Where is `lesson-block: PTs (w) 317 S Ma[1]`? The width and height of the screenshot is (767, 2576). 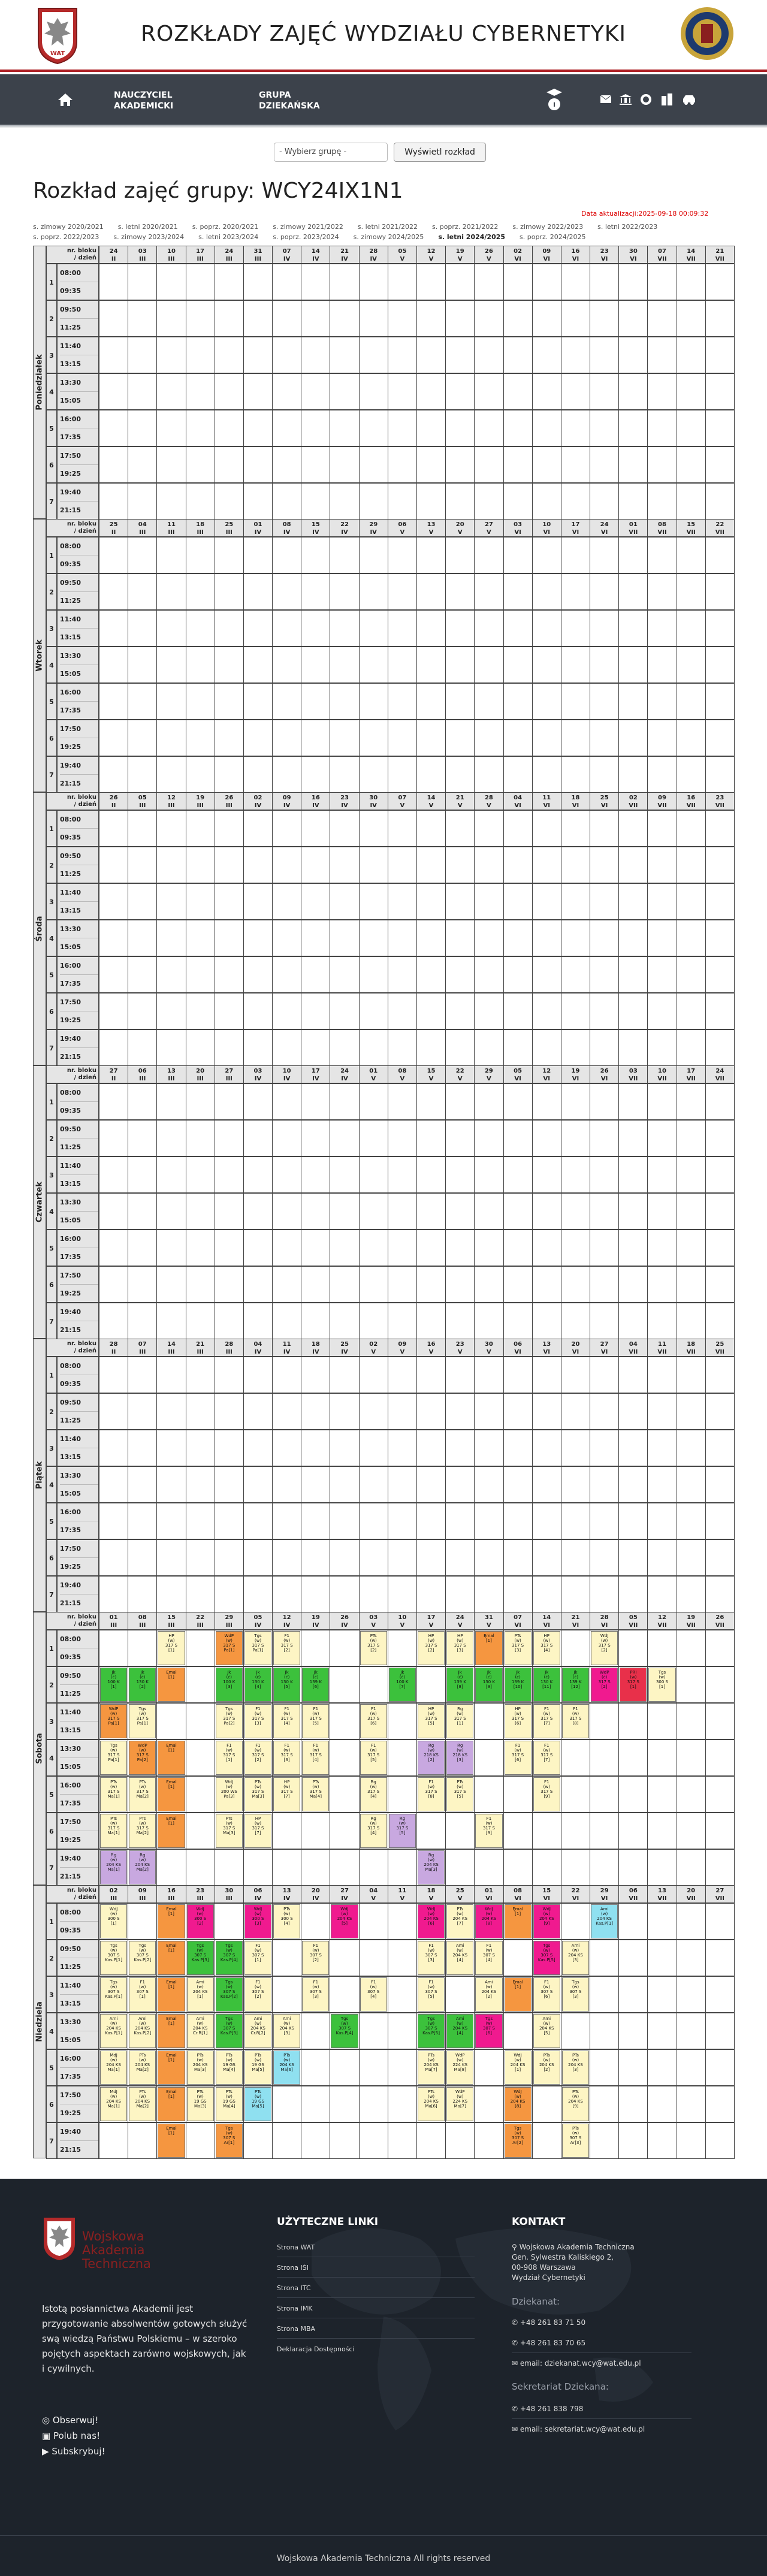 lesson-block: PTs (w) 317 S Ma[1] is located at coordinates (114, 1794).